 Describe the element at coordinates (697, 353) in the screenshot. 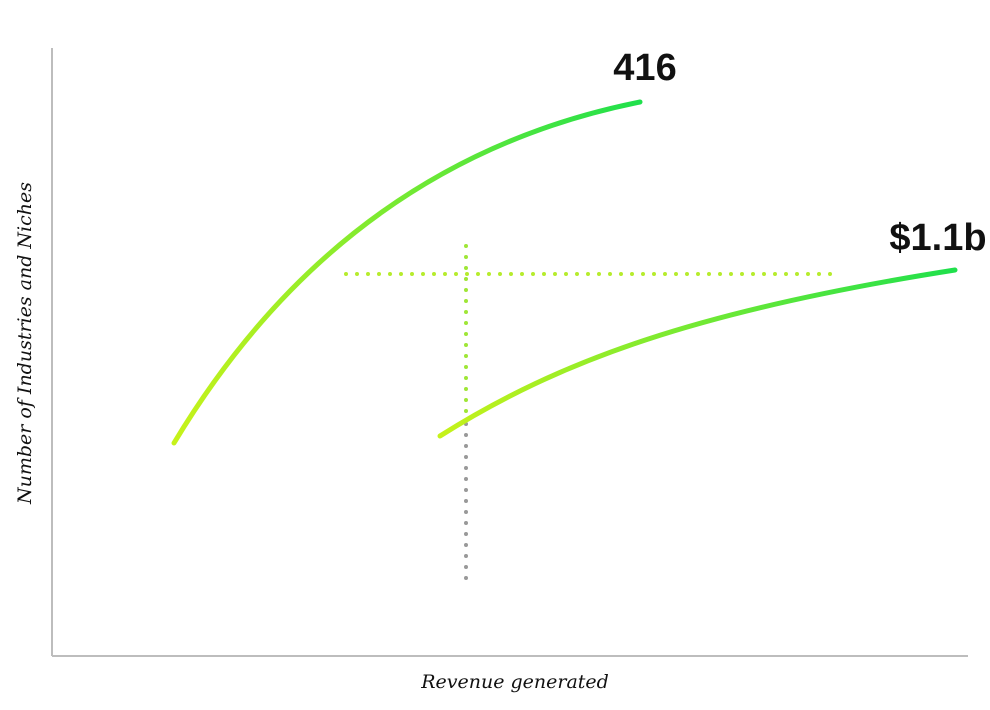

I see `series-2-curve` at that location.